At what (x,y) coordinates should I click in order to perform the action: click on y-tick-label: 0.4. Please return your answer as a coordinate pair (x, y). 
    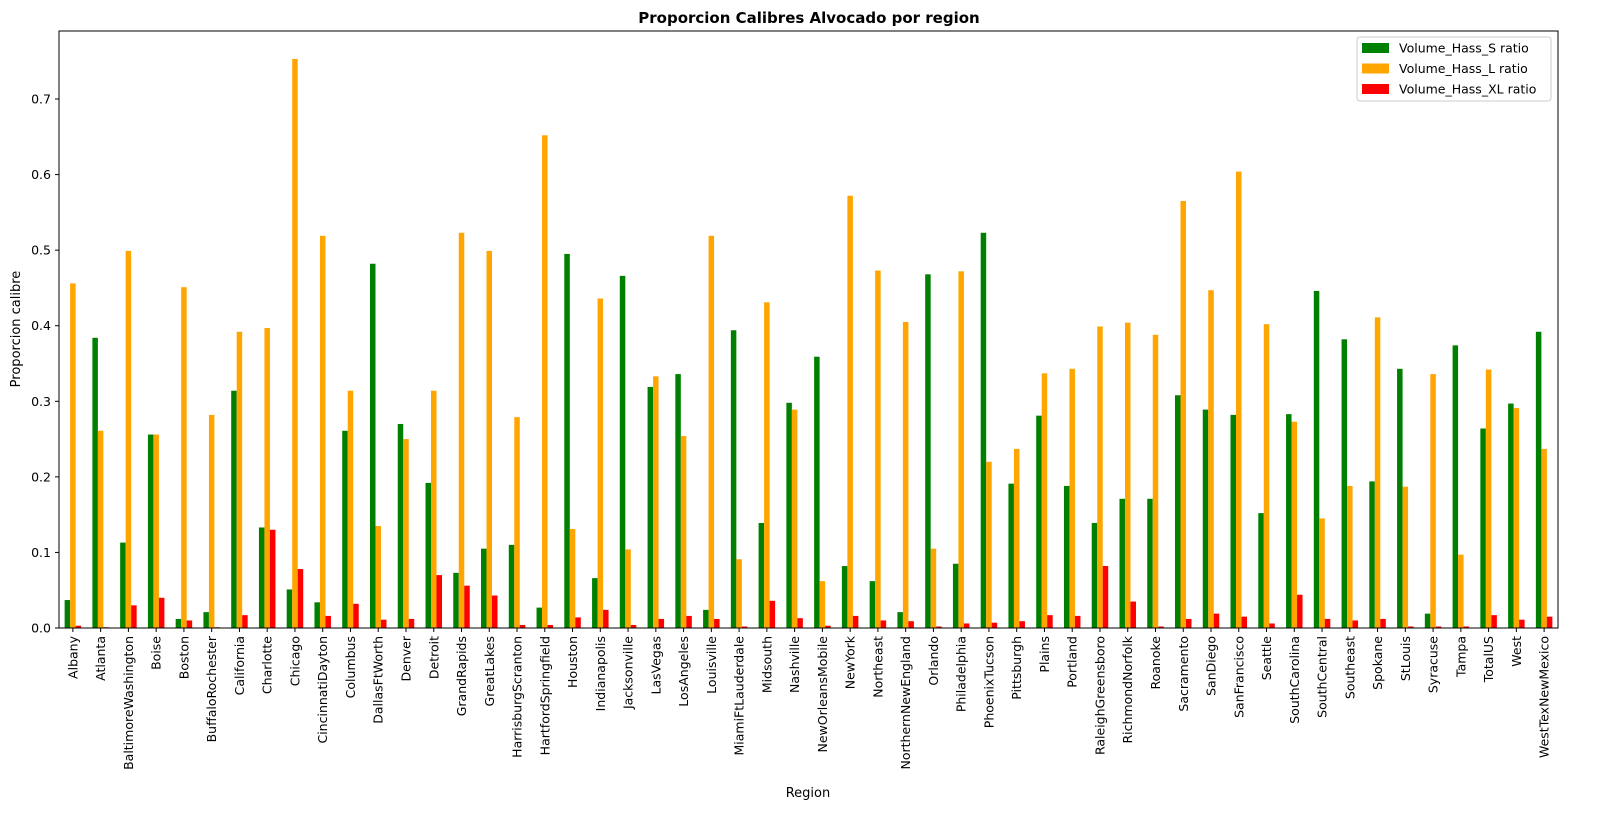
    Looking at the image, I should click on (41, 325).